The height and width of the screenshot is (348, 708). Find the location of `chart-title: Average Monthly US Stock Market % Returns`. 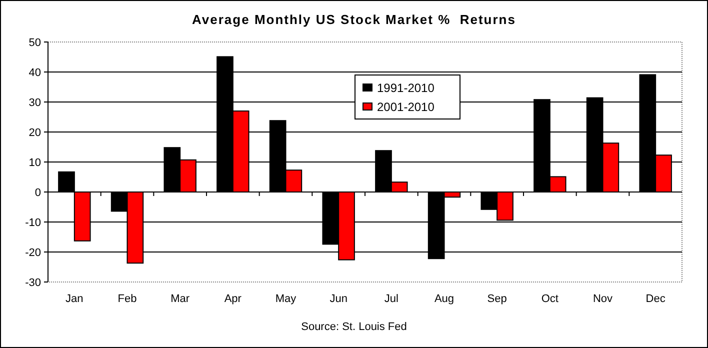

chart-title: Average Monthly US Stock Market % Returns is located at coordinates (354, 19).